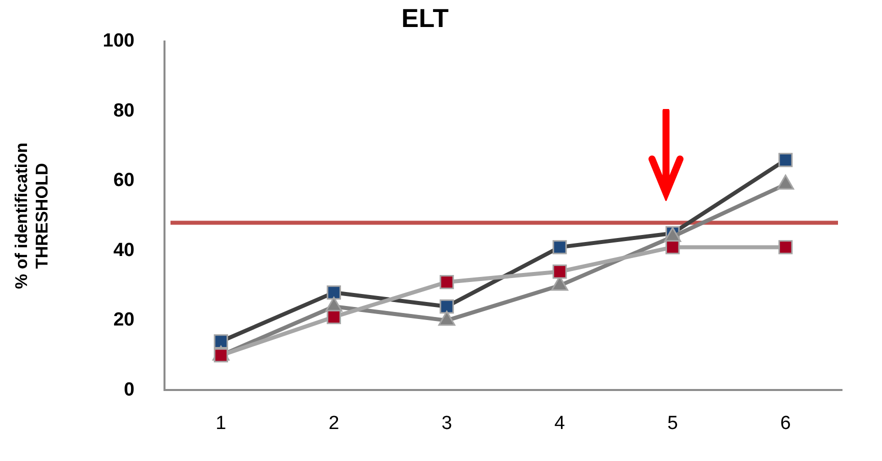  I want to click on y-axis-title: % of identification THRESHOLD, so click(32, 215).